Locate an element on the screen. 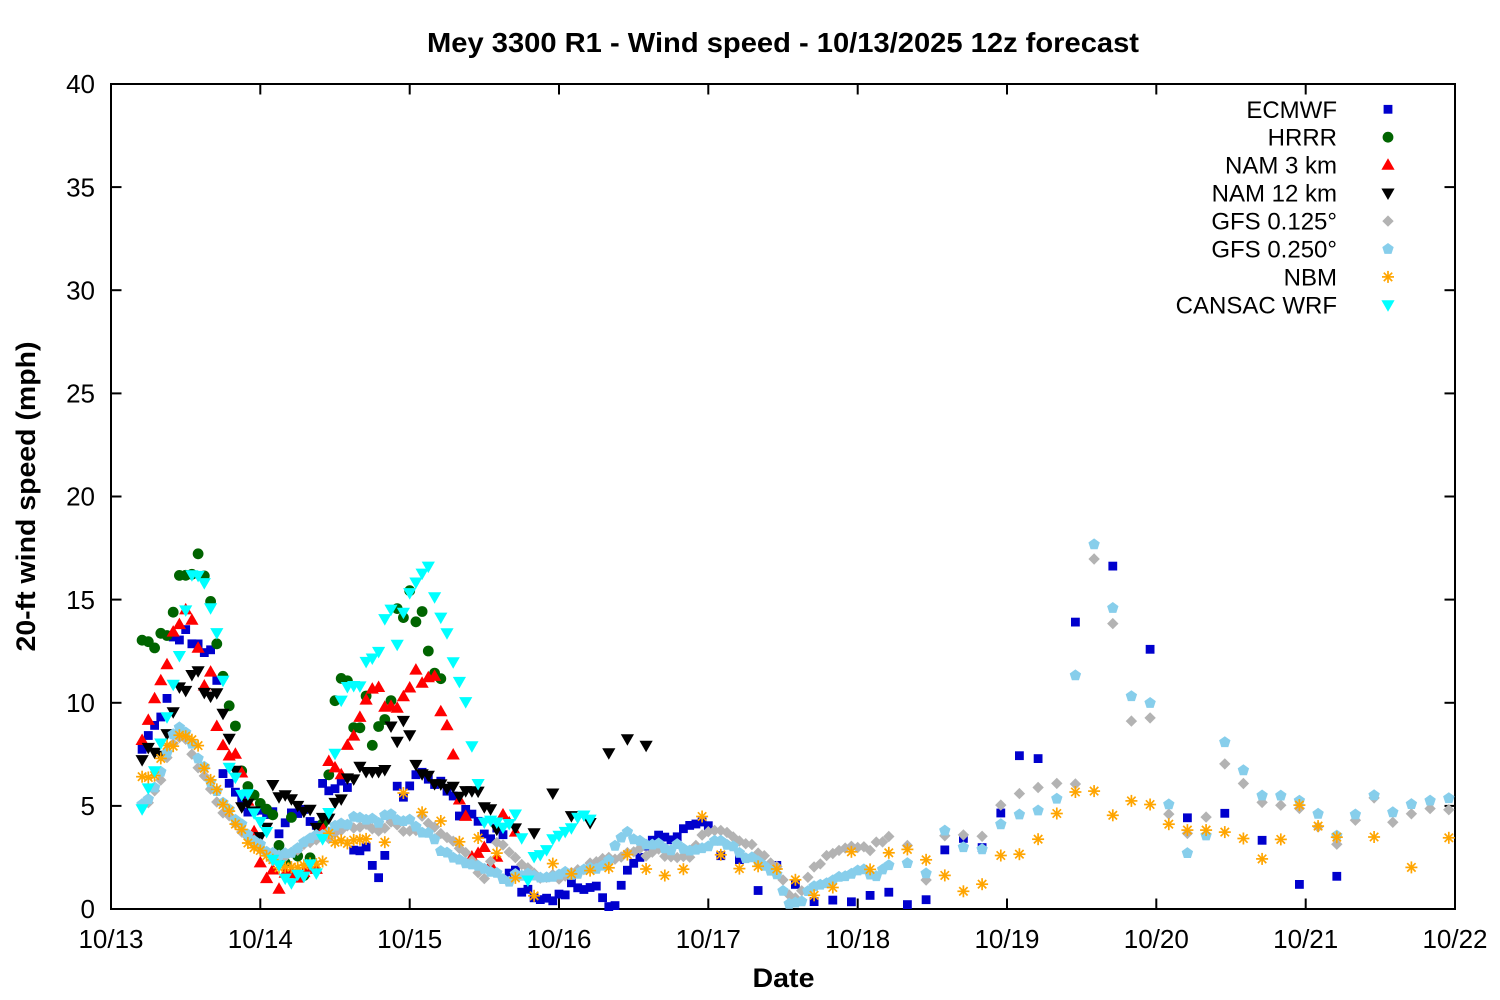  svg-text: 10/17 is located at coordinates (708, 939).